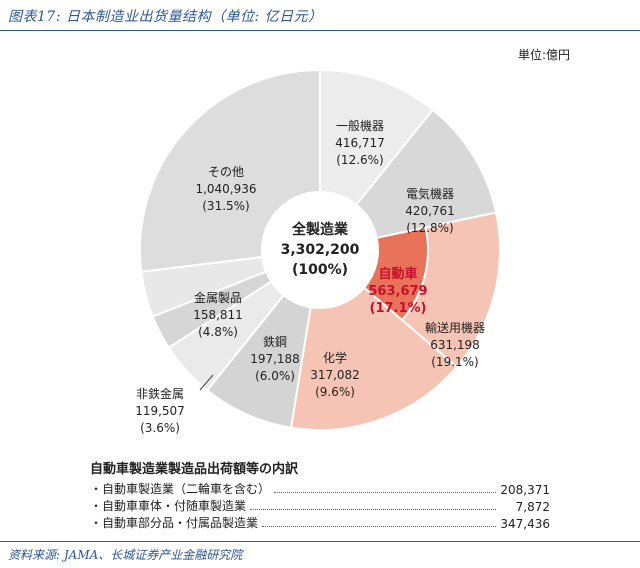 The width and height of the screenshot is (640, 568). Describe the element at coordinates (360, 125) in the screenshot. I see `slice-label-name: 一般機器` at that location.